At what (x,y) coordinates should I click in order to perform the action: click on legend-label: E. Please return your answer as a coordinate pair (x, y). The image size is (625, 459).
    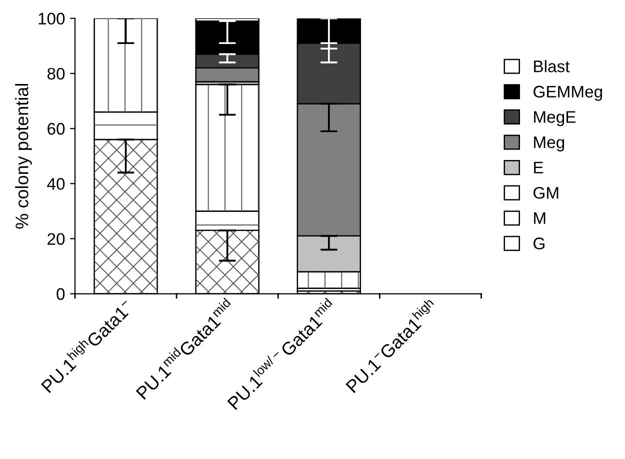
    Looking at the image, I should click on (539, 168).